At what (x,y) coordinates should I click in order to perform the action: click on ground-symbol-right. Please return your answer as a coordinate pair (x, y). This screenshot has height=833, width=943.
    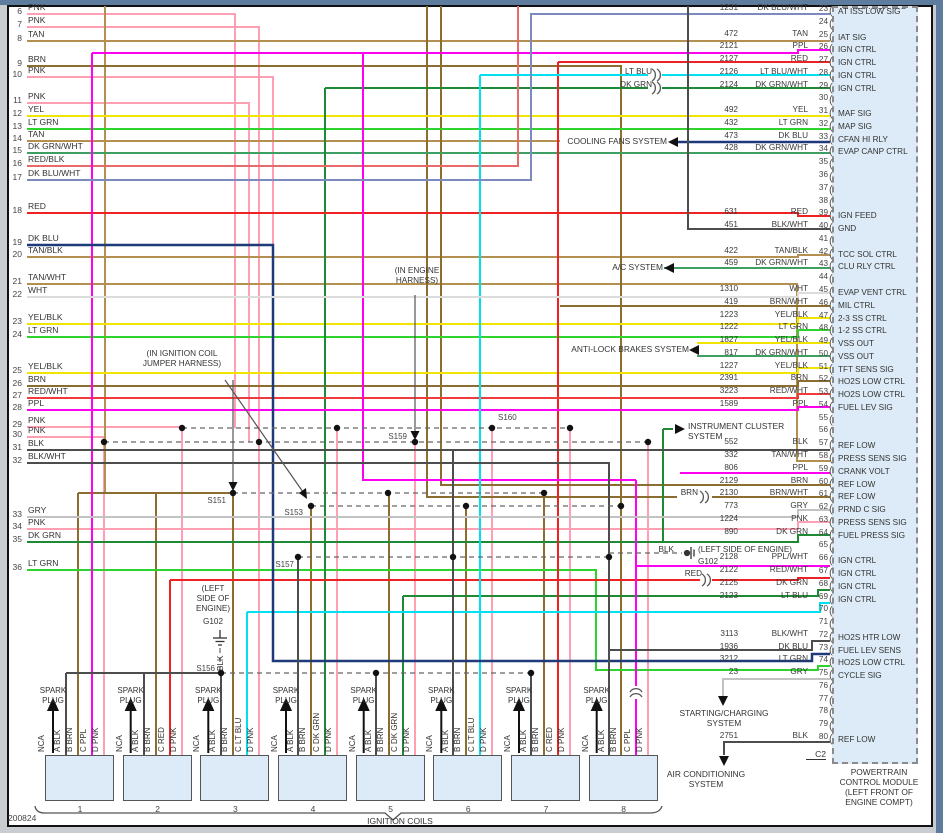
    Looking at the image, I should click on (689, 553).